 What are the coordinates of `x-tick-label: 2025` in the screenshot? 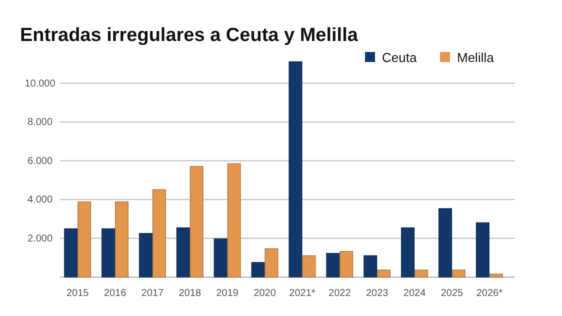 It's located at (452, 294).